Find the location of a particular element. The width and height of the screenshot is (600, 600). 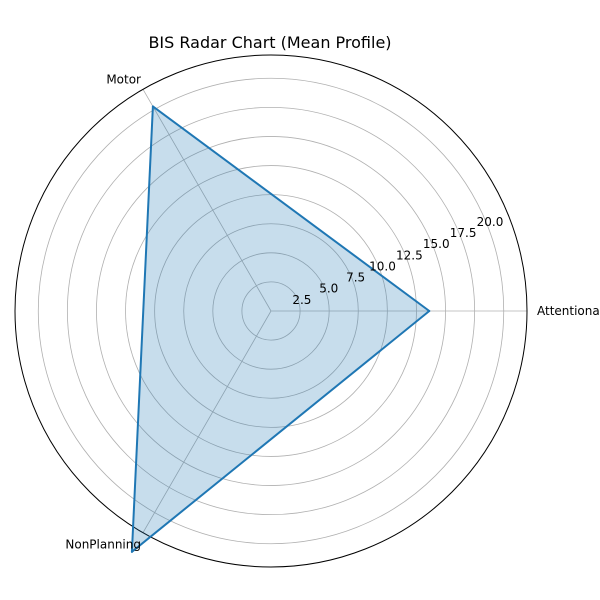

r-tick-label: 10.0 is located at coordinates (382, 266).